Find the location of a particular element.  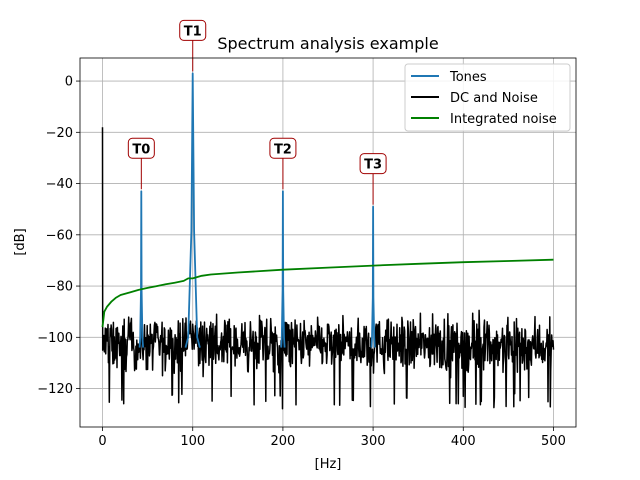

annotation-label: T1 is located at coordinates (193, 31).